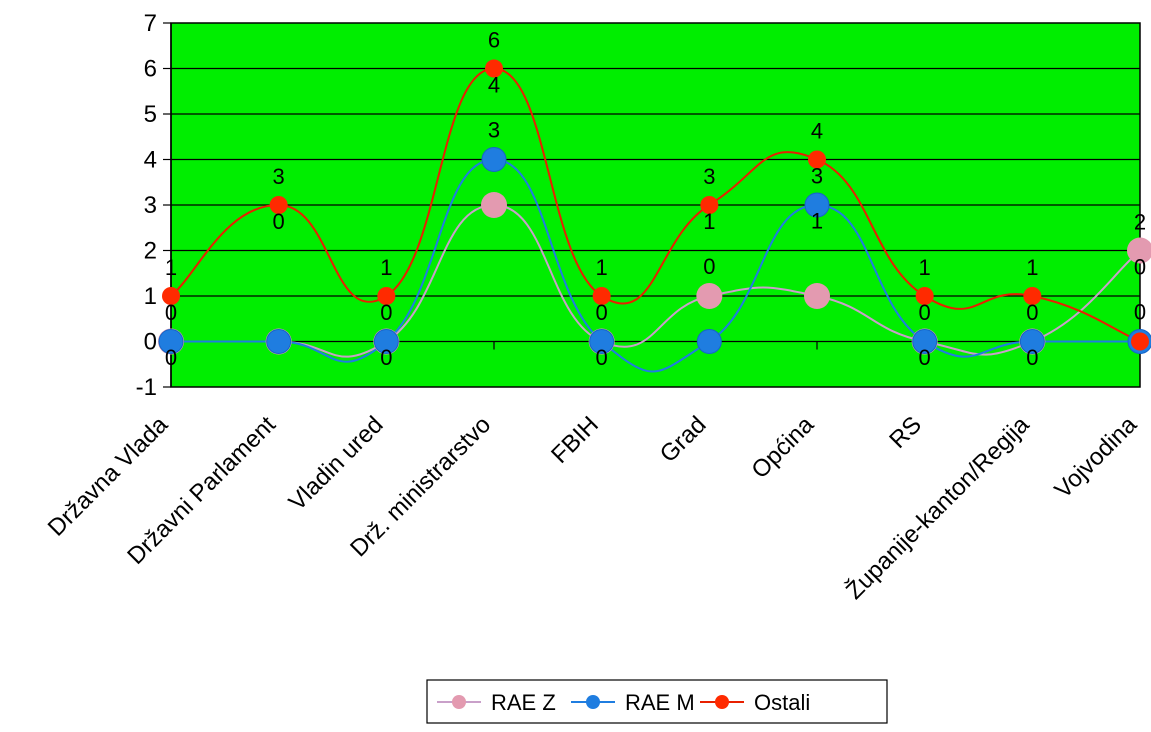 This screenshot has width=1151, height=732. I want to click on y-tick-label: 2, so click(150, 251).